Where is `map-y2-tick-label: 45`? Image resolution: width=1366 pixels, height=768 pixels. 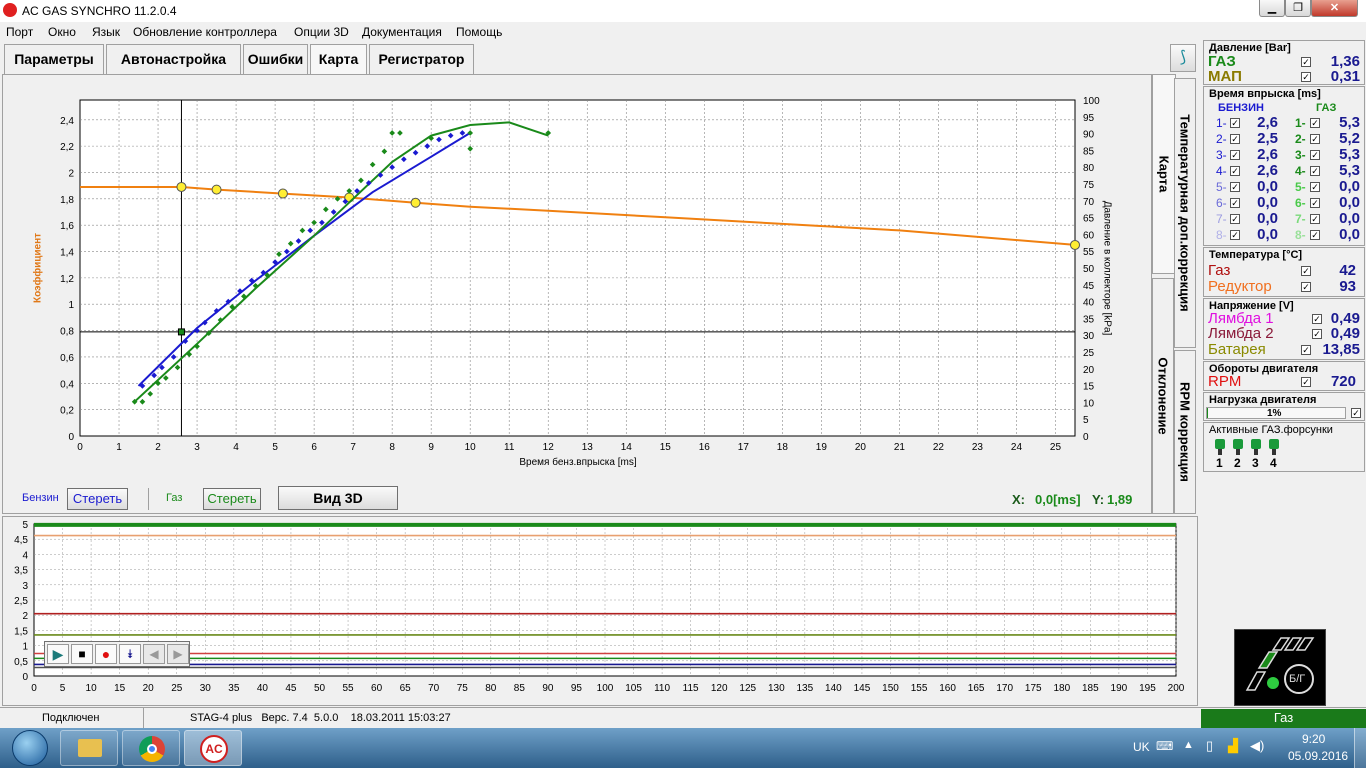
map-y2-tick-label: 45 is located at coordinates (1089, 286).